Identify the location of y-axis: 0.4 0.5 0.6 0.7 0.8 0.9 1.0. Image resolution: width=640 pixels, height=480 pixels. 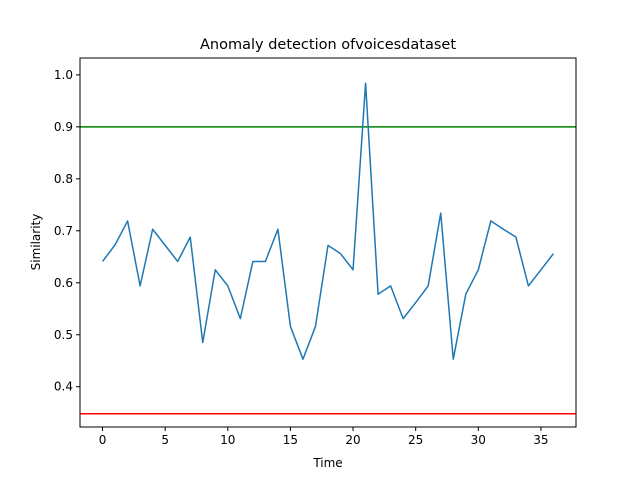
(67, 231).